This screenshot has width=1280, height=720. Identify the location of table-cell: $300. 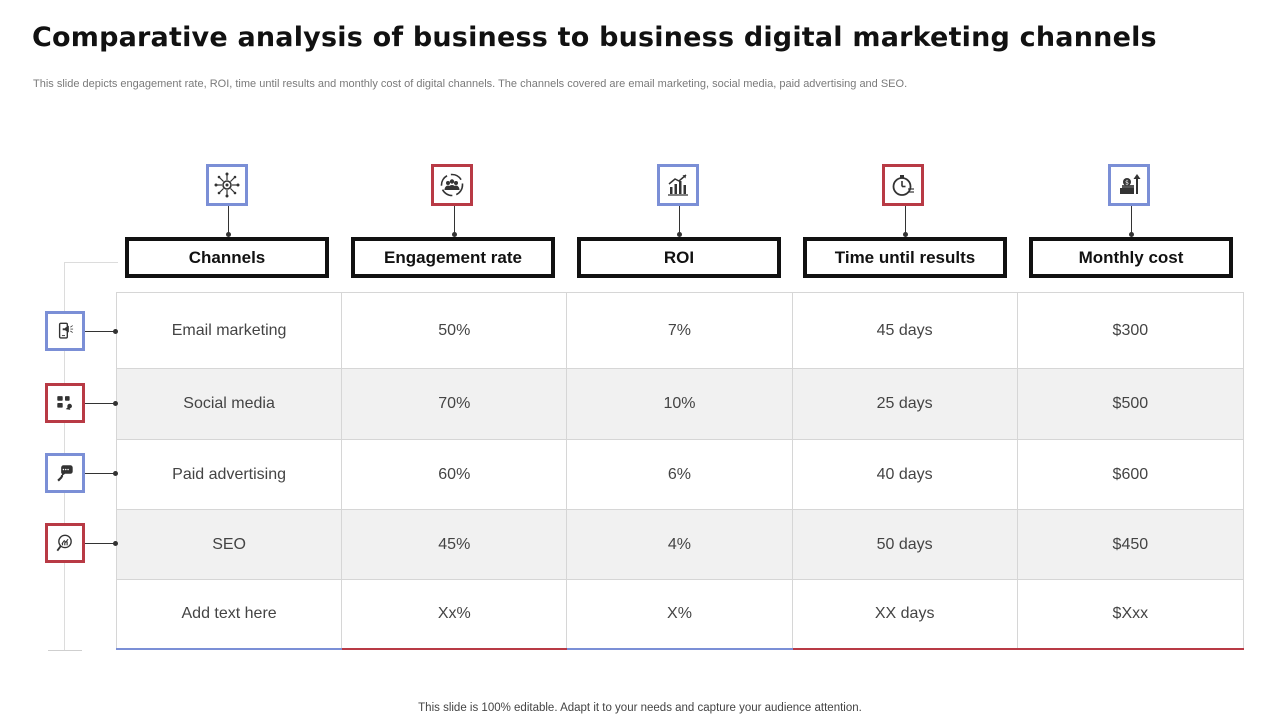
(1130, 330).